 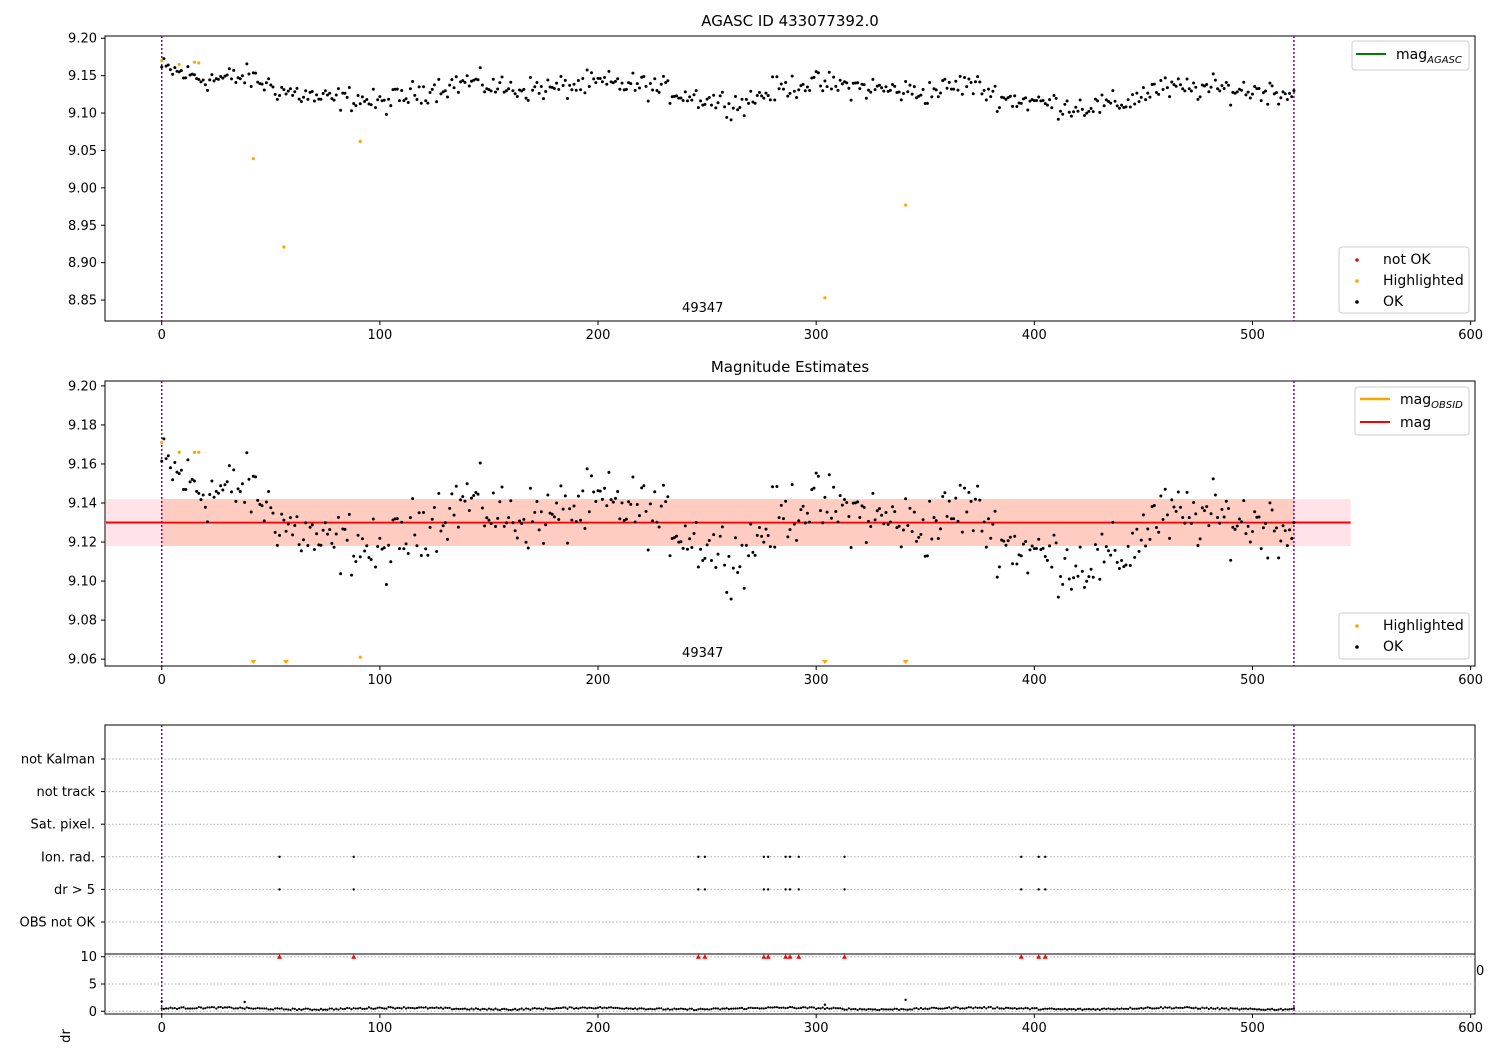 I want to click on x-tick-label: 200, so click(x=598, y=680).